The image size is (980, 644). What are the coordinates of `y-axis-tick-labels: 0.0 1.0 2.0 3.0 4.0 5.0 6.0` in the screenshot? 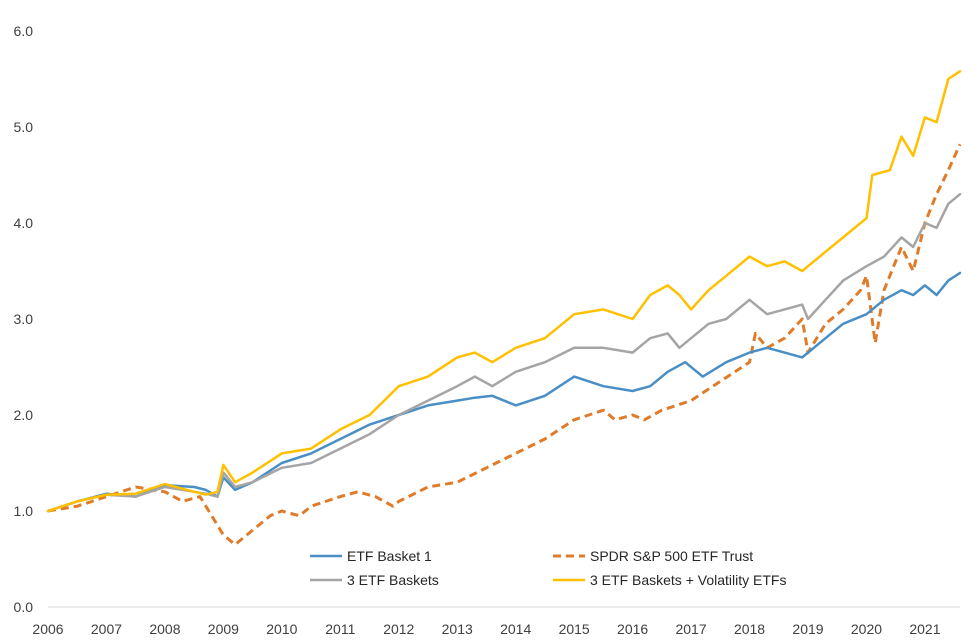 It's located at (24, 319).